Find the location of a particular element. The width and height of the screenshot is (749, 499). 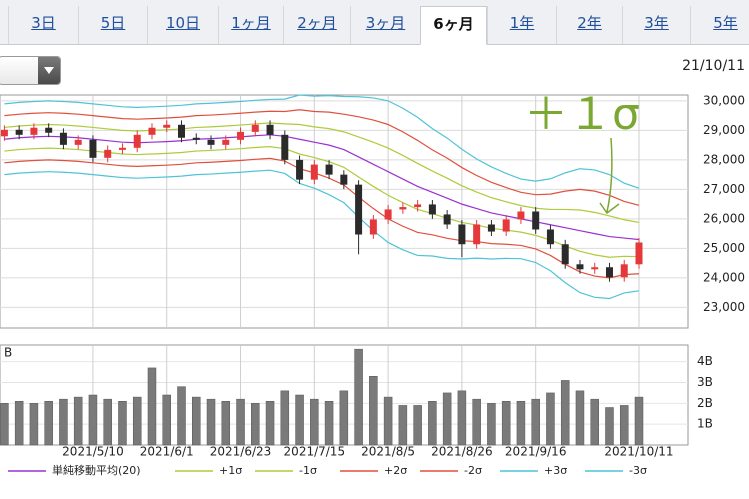

dropdown-button is located at coordinates (49, 70).